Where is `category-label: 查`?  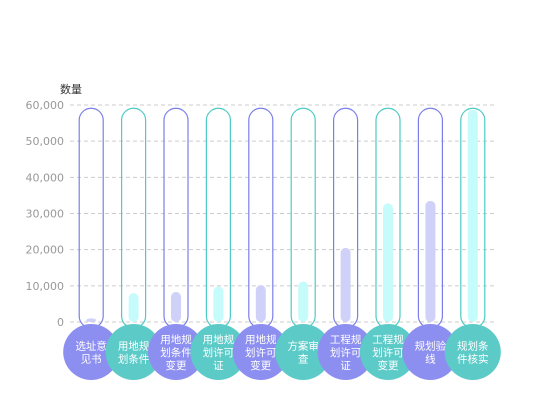
category-label: 查 is located at coordinates (303, 359).